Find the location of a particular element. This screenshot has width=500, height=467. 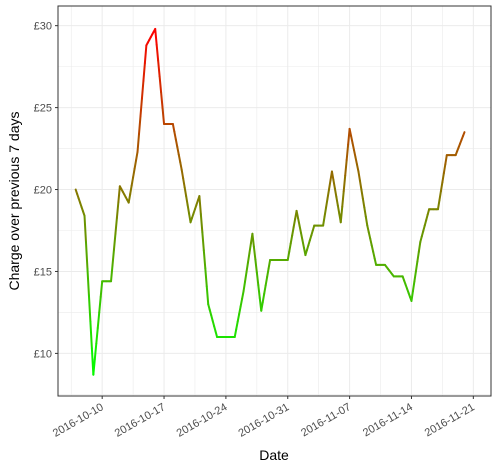

x-tick-label: 2016-11-21 is located at coordinates (450, 420).